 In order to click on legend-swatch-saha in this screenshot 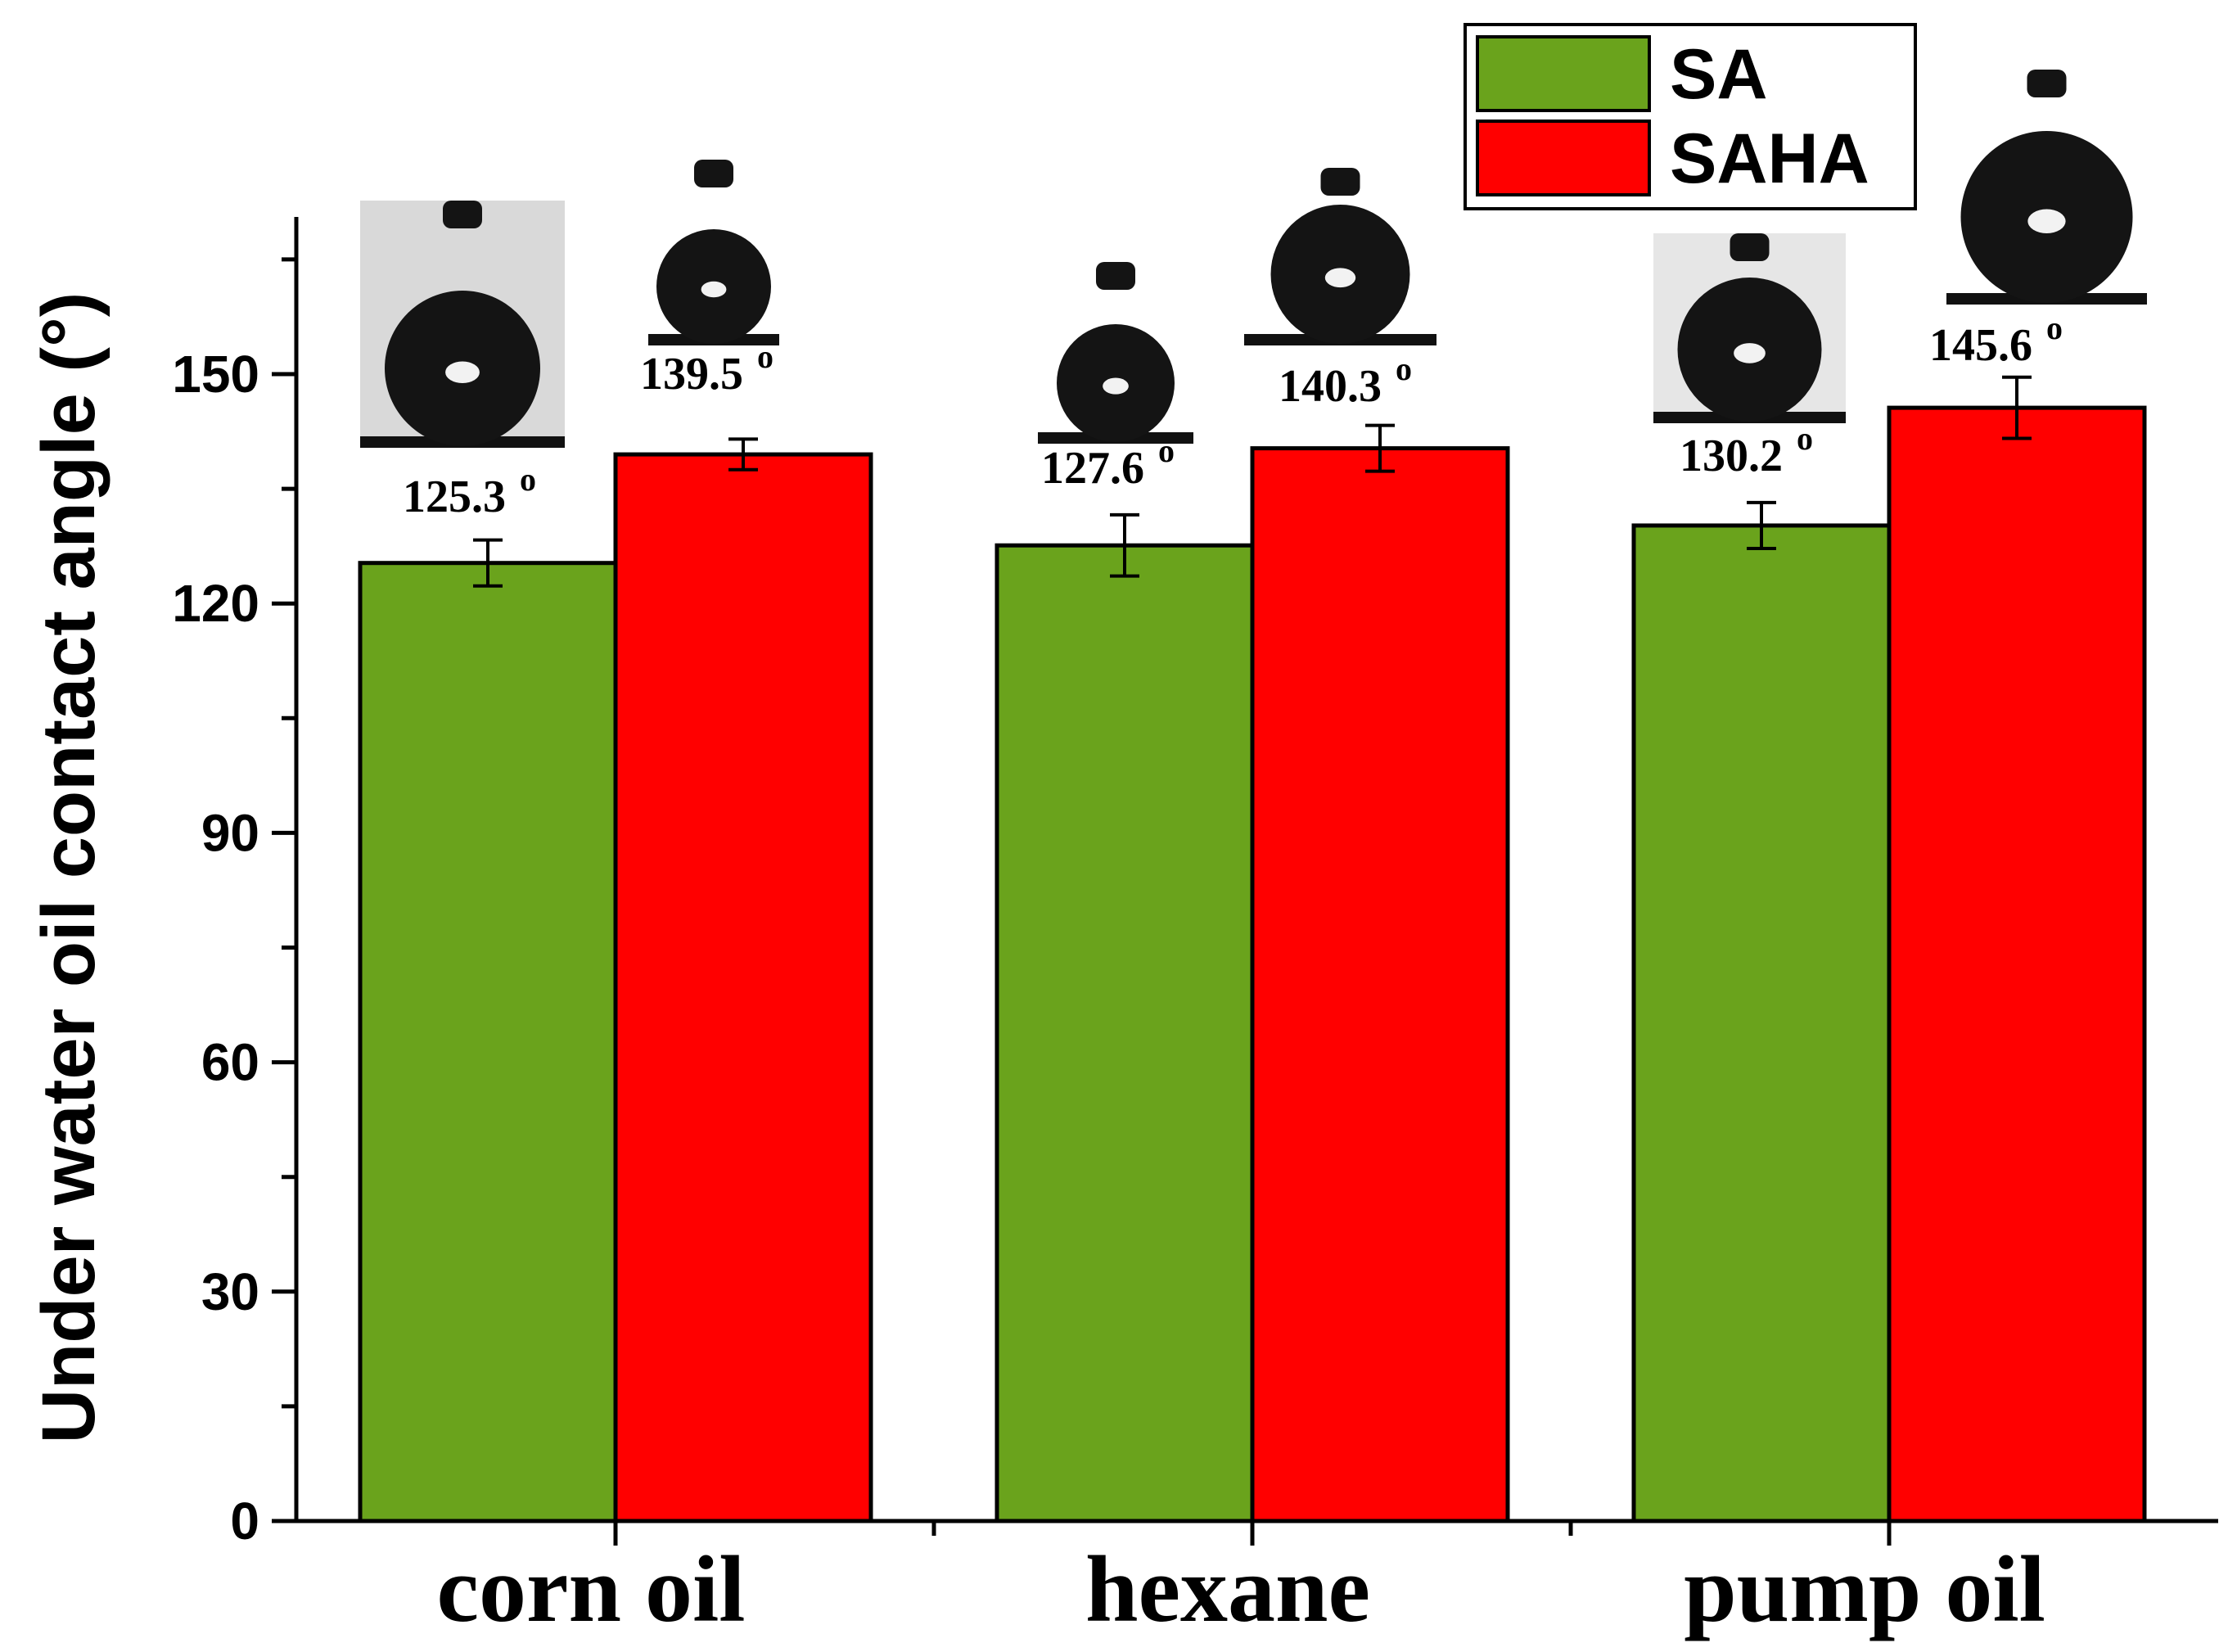, I will do `click(1563, 158)`.